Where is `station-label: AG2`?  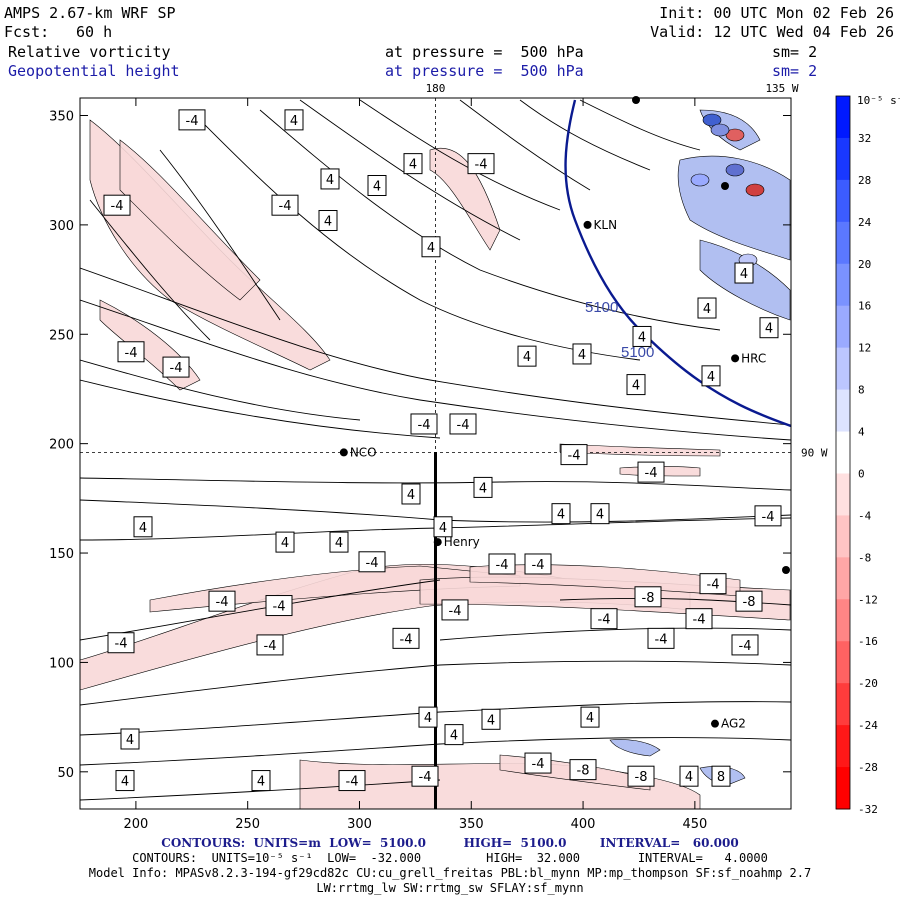 station-label: AG2 is located at coordinates (733, 724).